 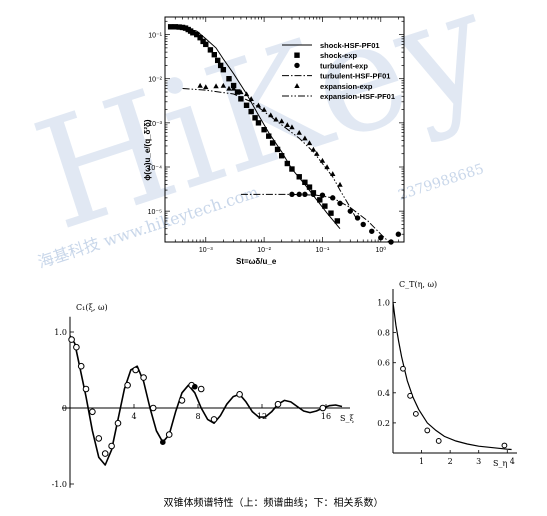 What do you see at coordinates (357, 96) in the screenshot?
I see `legend-expansion-hsf-pf01-label: expansion-HSF-PF01` at bounding box center [357, 96].